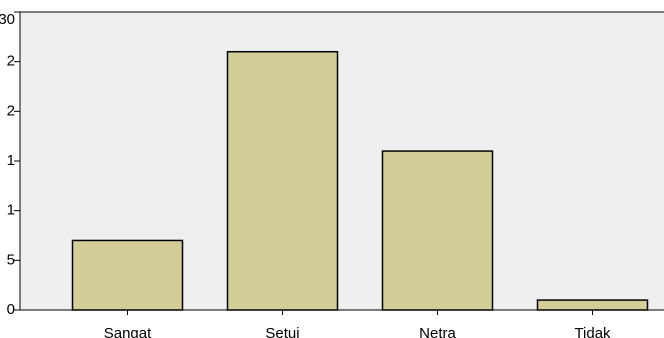 The height and width of the screenshot is (338, 664). I want to click on x-tick-label: Sangat, so click(128, 331).